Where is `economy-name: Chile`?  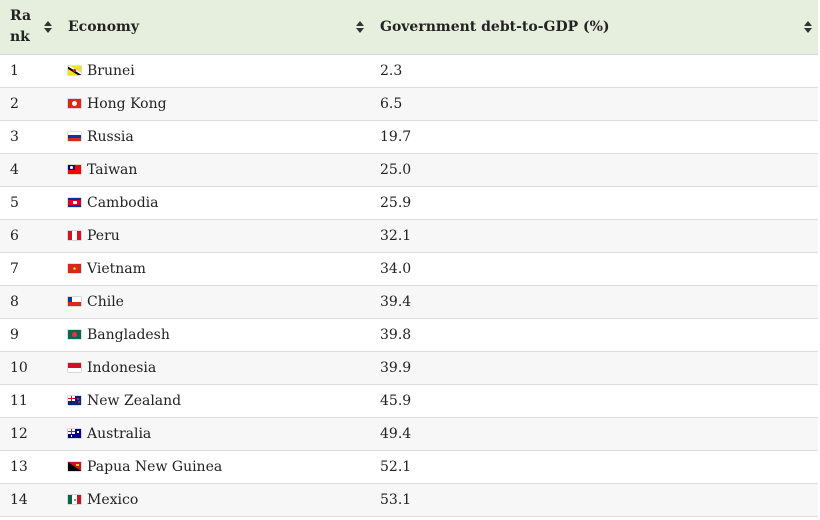
economy-name: Chile is located at coordinates (105, 301).